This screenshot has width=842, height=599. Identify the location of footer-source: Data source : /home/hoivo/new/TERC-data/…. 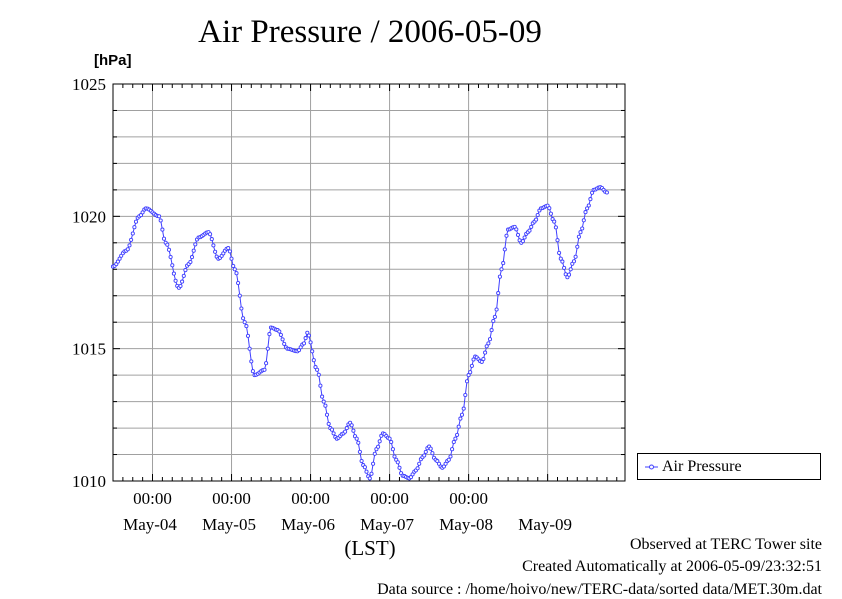
(599, 589).